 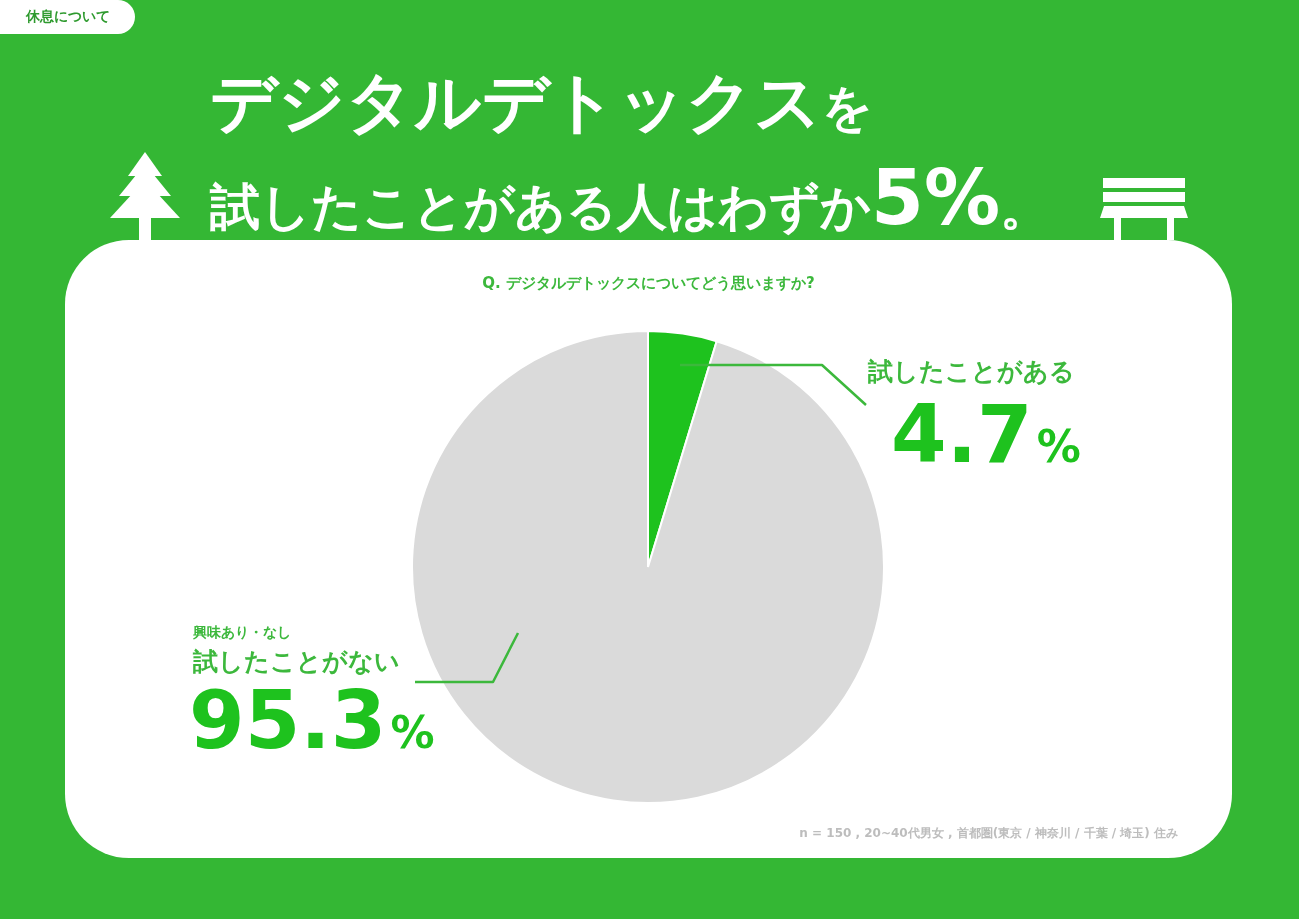 What do you see at coordinates (988, 833) in the screenshot?
I see `text: n = 150 , 20~40代男女 , 首都圏(東京 / 神奈川 / 千葉 / 埼玉) 住み` at bounding box center [988, 833].